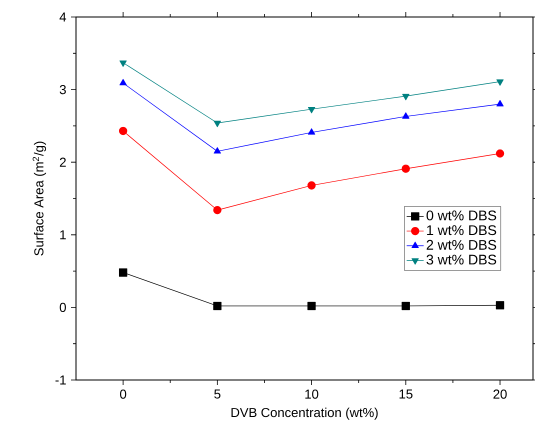  What do you see at coordinates (60, 380) in the screenshot?
I see `y-tick-label: -1` at bounding box center [60, 380].